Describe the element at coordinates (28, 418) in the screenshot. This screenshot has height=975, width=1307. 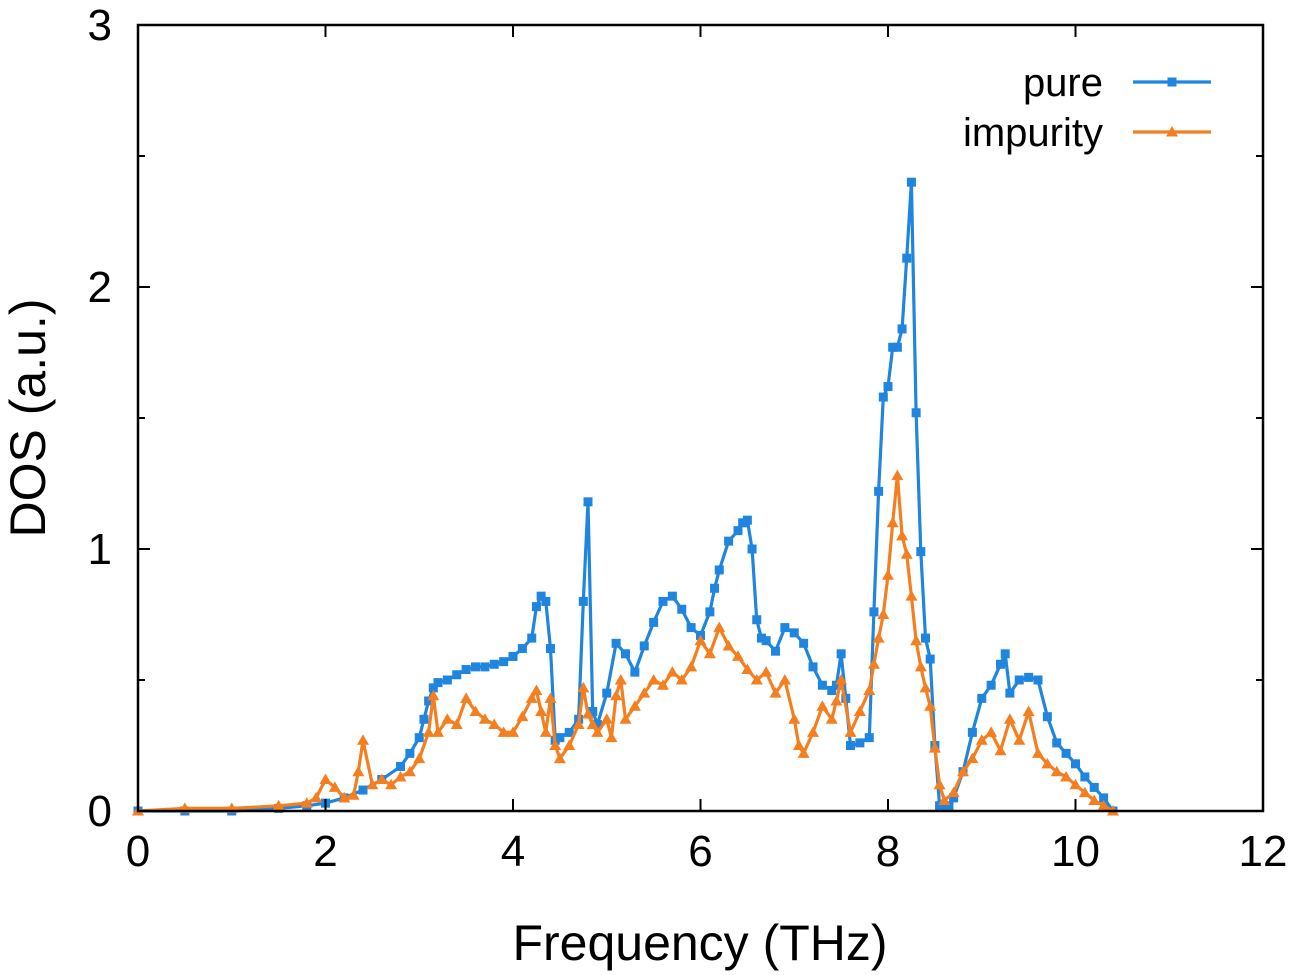
I see `y-axis-title: DOS (a.u.)` at that location.